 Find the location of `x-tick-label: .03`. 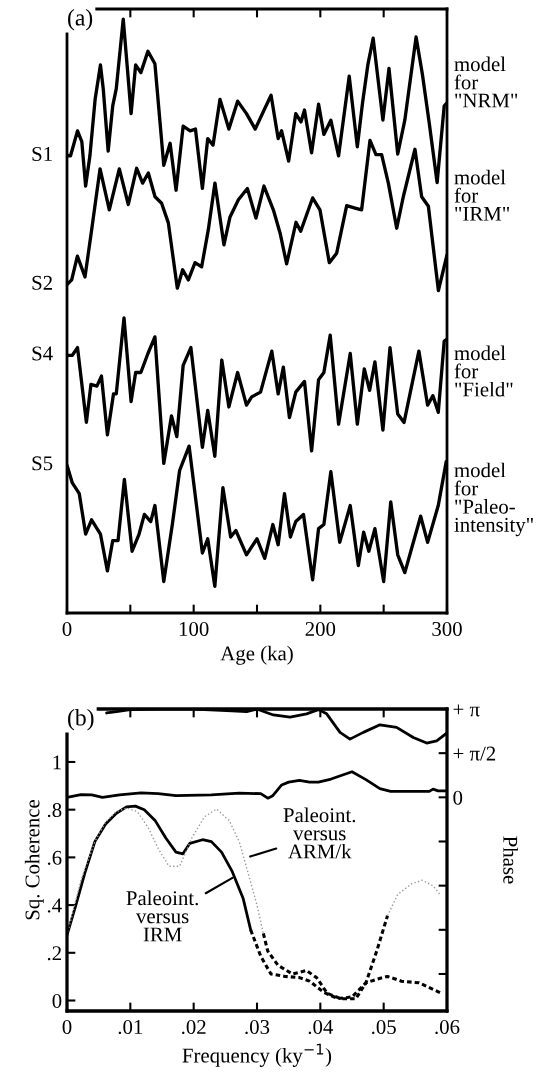

x-tick-label: .03 is located at coordinates (257, 1027).